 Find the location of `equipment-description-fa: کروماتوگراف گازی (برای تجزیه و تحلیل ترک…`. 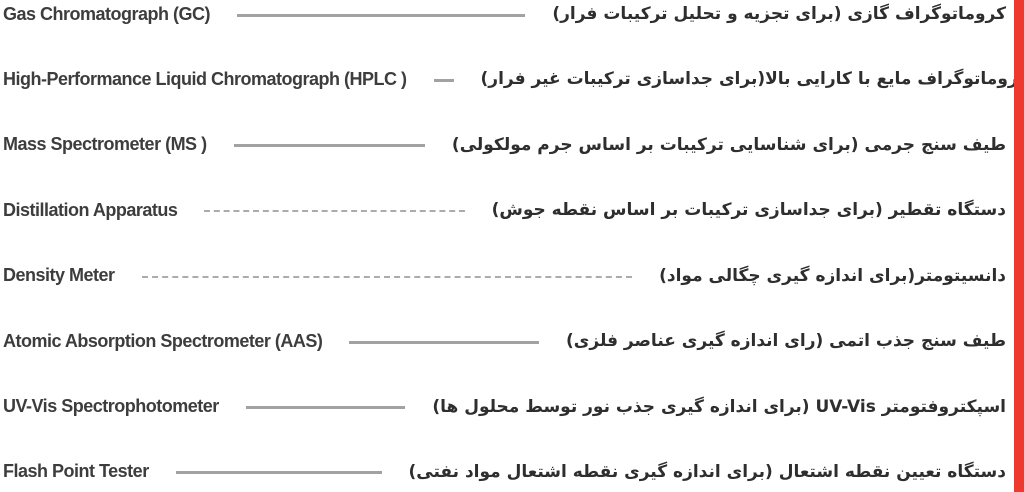

equipment-description-fa: کروماتوگراف گازی (برای تجزیه و تحلیل ترک… is located at coordinates (779, 14).